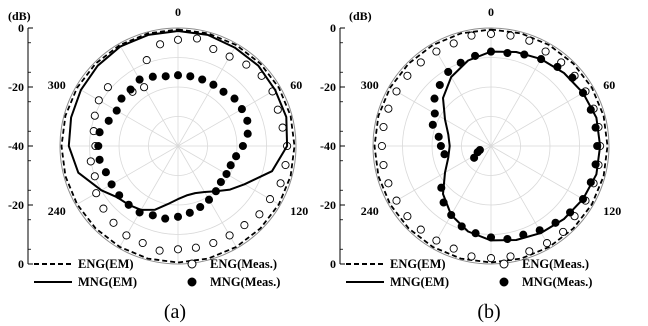 The width and height of the screenshot is (648, 326). I want to click on caption-b: (b), so click(488, 312).